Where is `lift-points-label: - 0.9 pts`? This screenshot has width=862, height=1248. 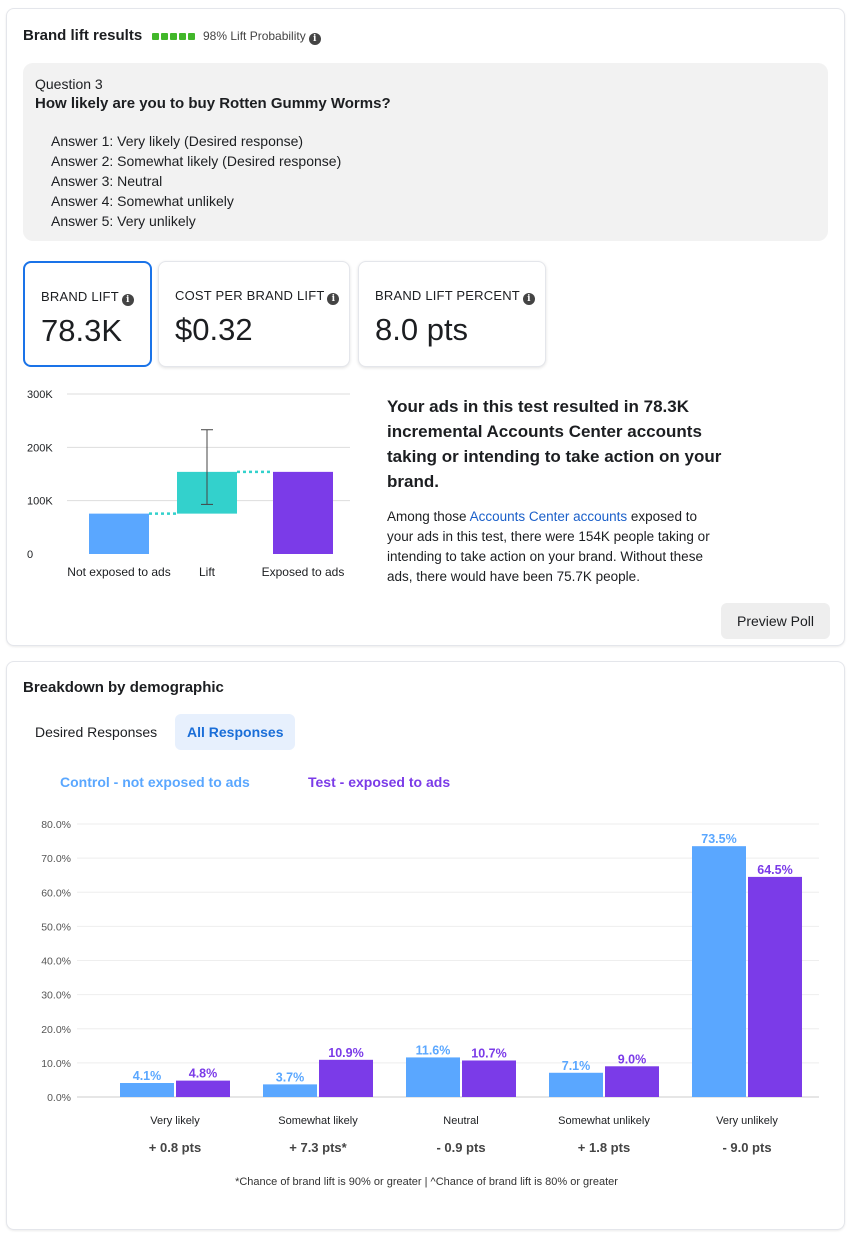
lift-points-label: - 0.9 pts is located at coordinates (460, 1147).